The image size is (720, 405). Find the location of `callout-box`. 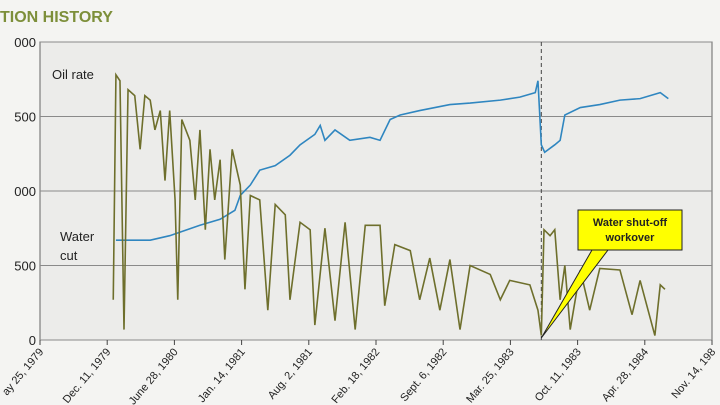

callout-box is located at coordinates (630, 230).